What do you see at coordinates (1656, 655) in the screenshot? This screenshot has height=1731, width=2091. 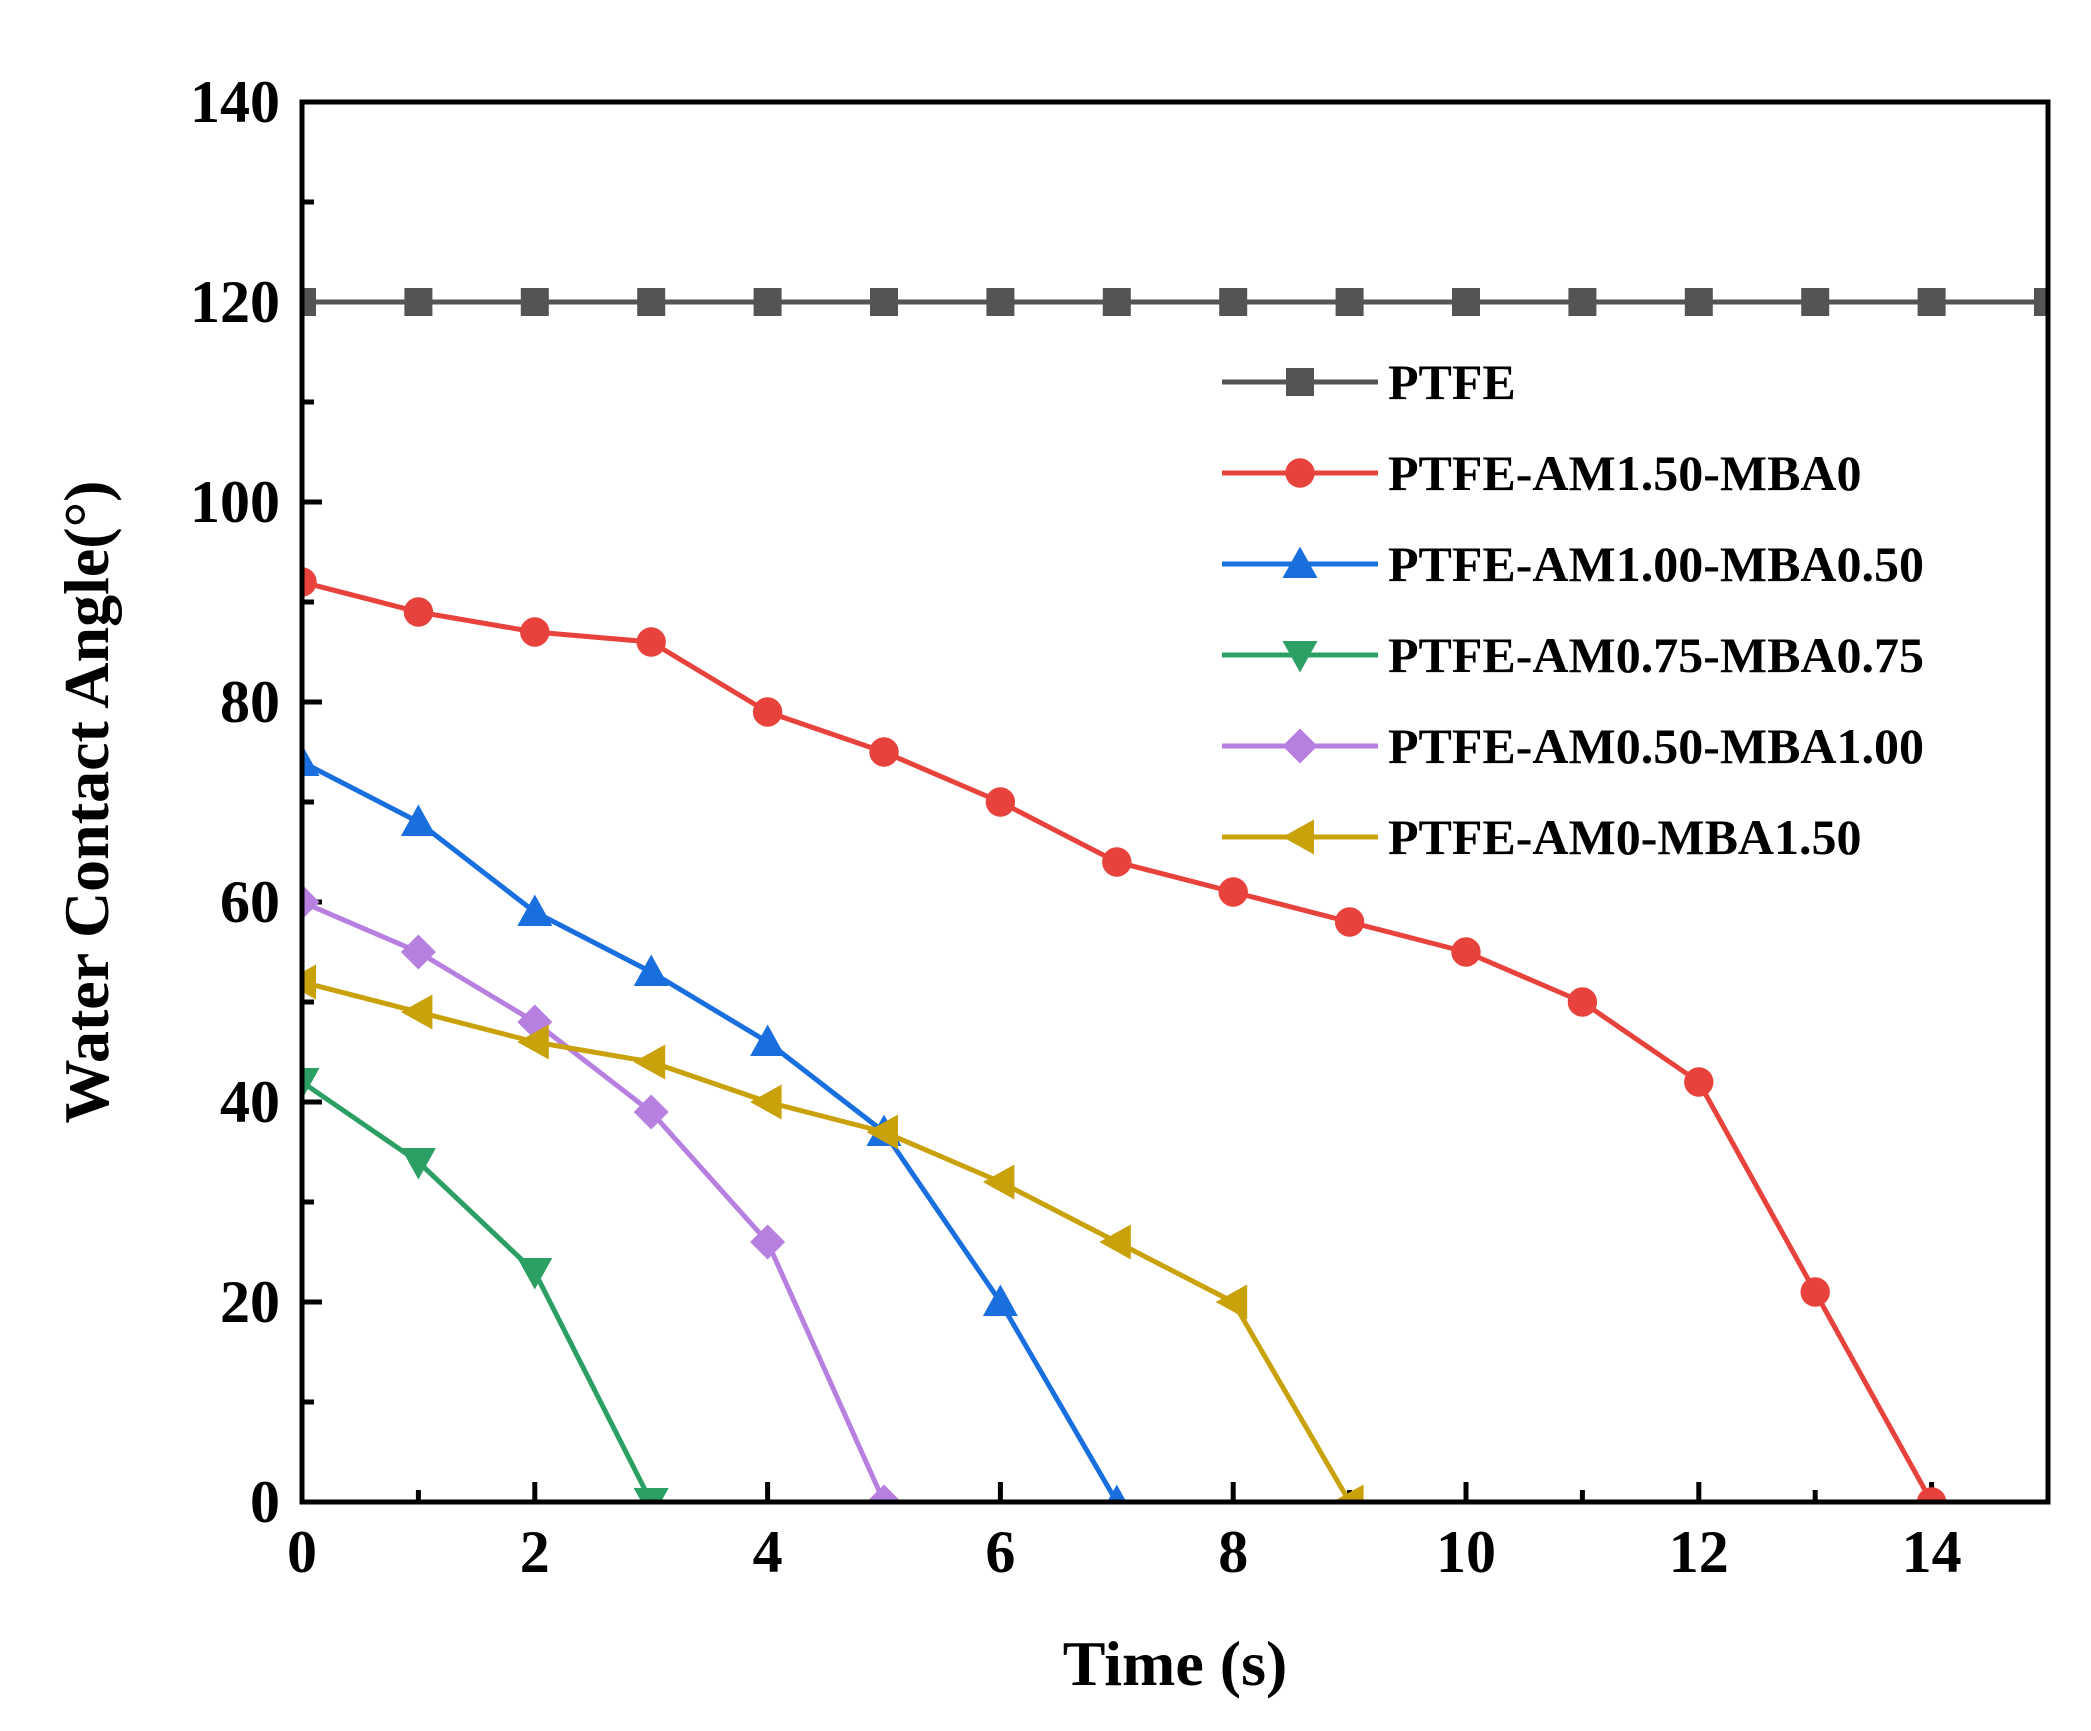 I see `legend-label: PTFE-AM0.75-MBA0.75` at bounding box center [1656, 655].